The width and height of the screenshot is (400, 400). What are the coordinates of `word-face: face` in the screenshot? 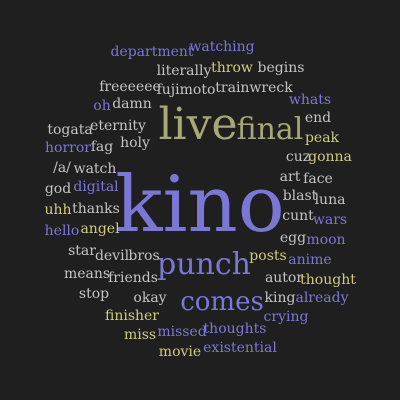 It's located at (318, 179).